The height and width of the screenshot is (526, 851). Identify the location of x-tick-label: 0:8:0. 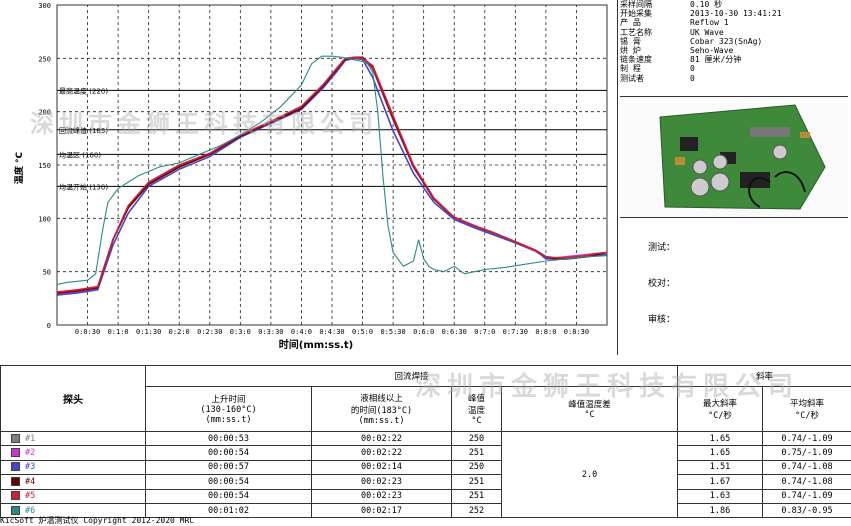
(545, 332).